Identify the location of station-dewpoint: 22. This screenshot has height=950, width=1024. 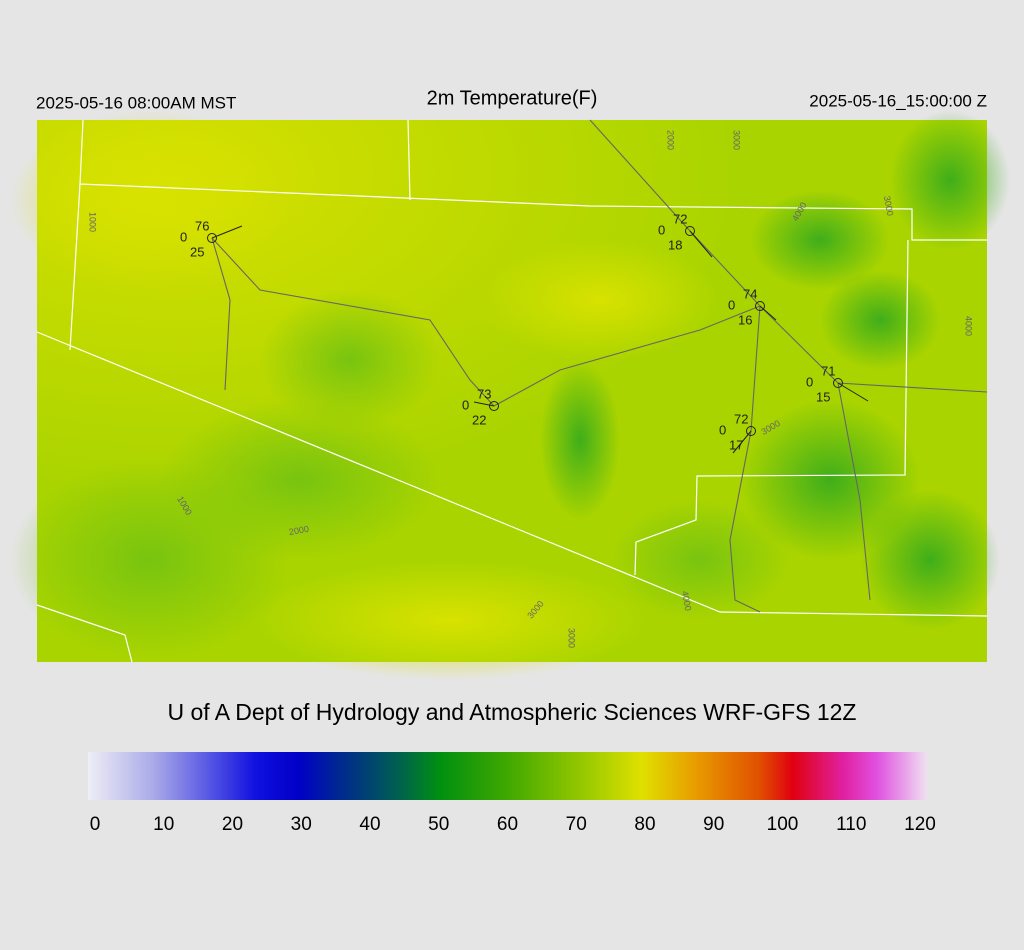
(479, 419).